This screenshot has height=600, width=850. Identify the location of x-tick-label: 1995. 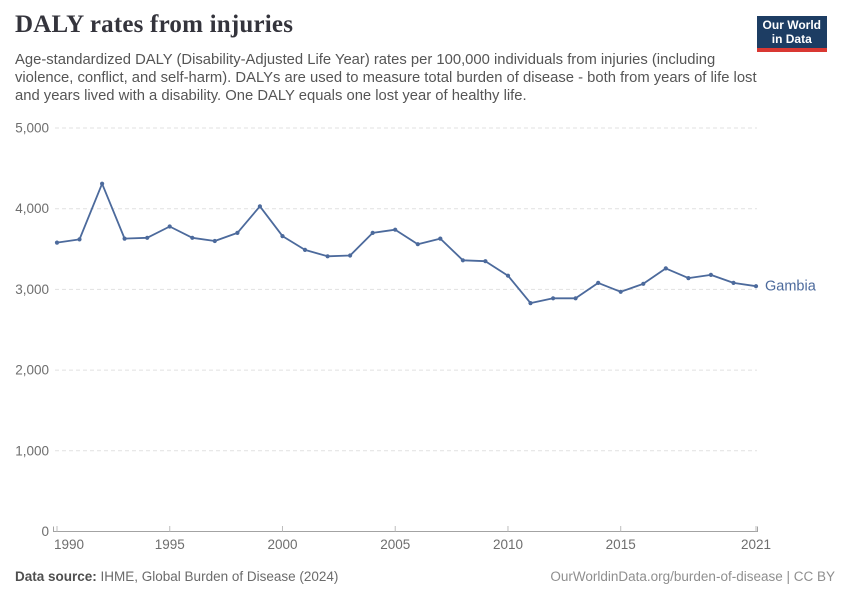
(170, 544).